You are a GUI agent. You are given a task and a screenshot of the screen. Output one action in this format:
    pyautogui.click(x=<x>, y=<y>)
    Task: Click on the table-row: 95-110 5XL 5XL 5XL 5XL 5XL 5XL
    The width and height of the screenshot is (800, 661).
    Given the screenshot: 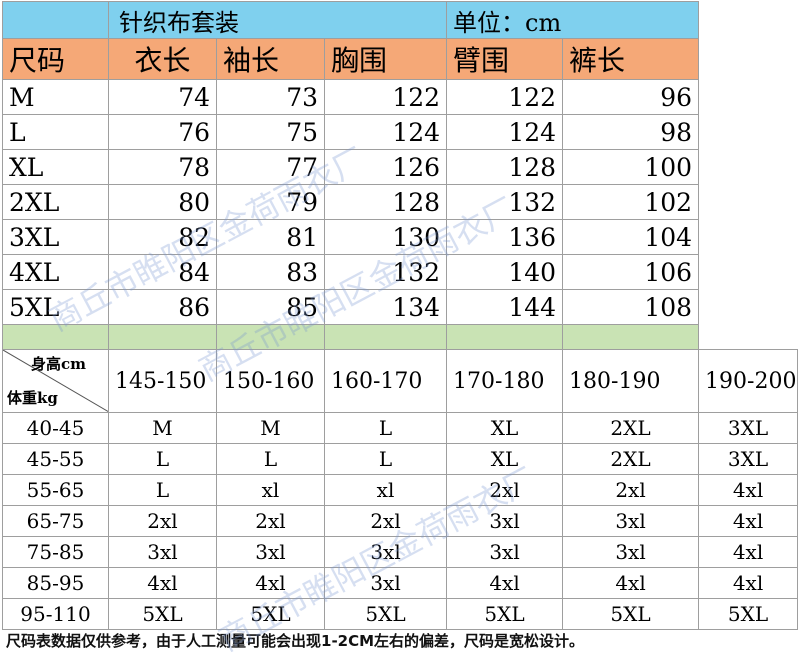 What is the action you would take?
    pyautogui.click(x=400, y=614)
    